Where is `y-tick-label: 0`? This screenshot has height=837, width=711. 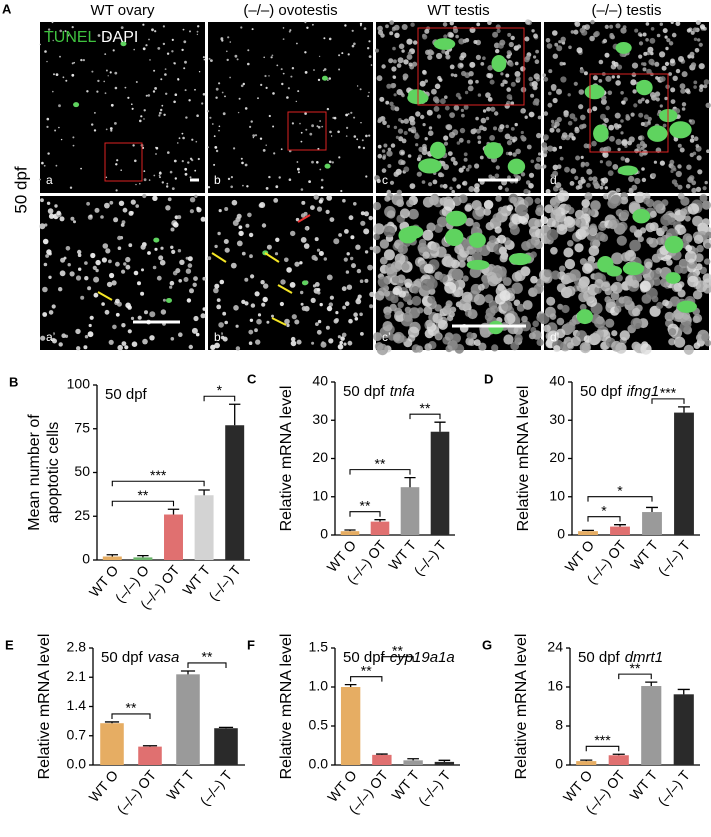
y-tick-label: 0 is located at coordinates (86, 559).